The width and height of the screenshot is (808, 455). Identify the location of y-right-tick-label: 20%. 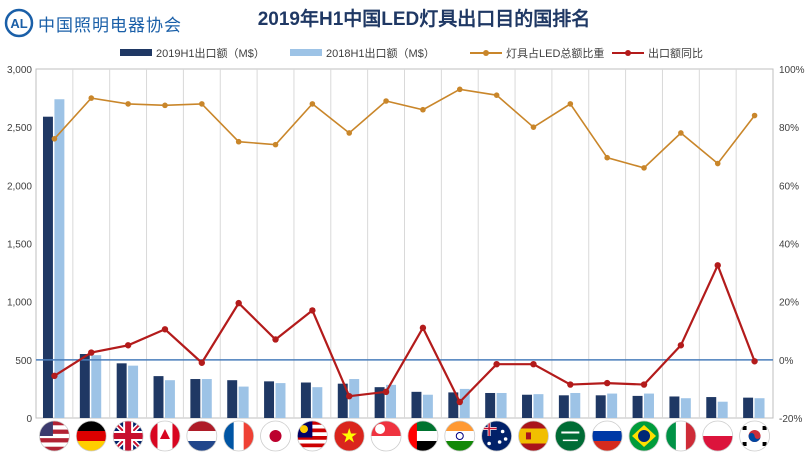
(789, 303).